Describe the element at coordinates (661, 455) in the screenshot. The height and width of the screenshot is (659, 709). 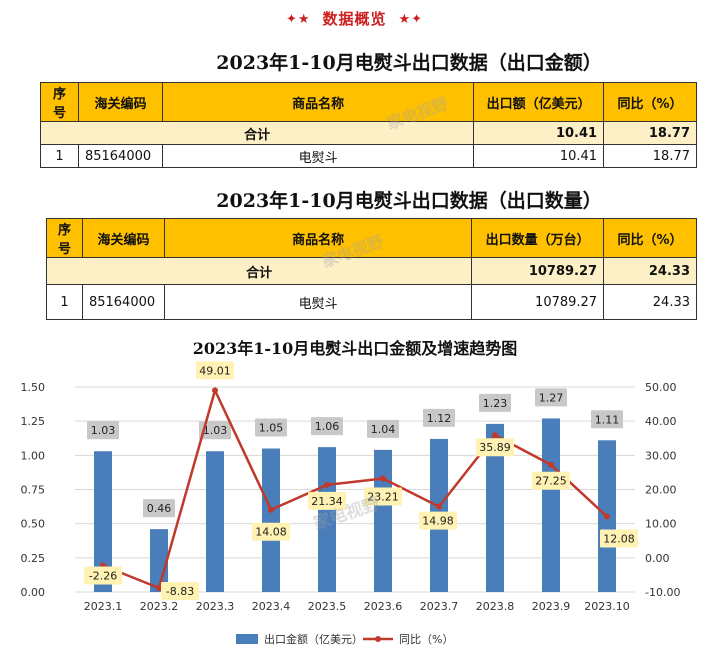
I see `y-right-tick: 30.00` at that location.